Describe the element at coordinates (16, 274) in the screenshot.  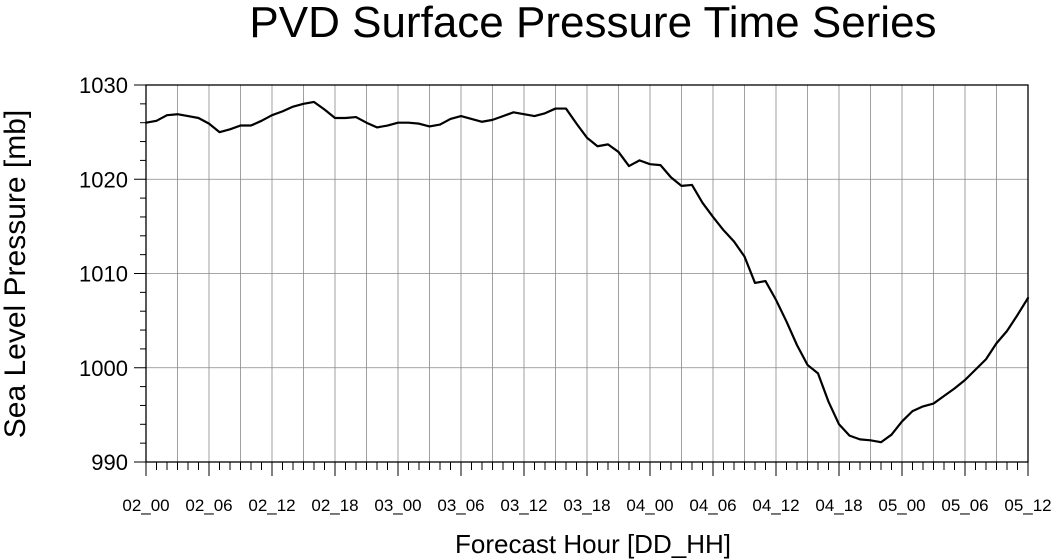
I see `y-axis-label: Sea Level Pressure [mb]` at that location.